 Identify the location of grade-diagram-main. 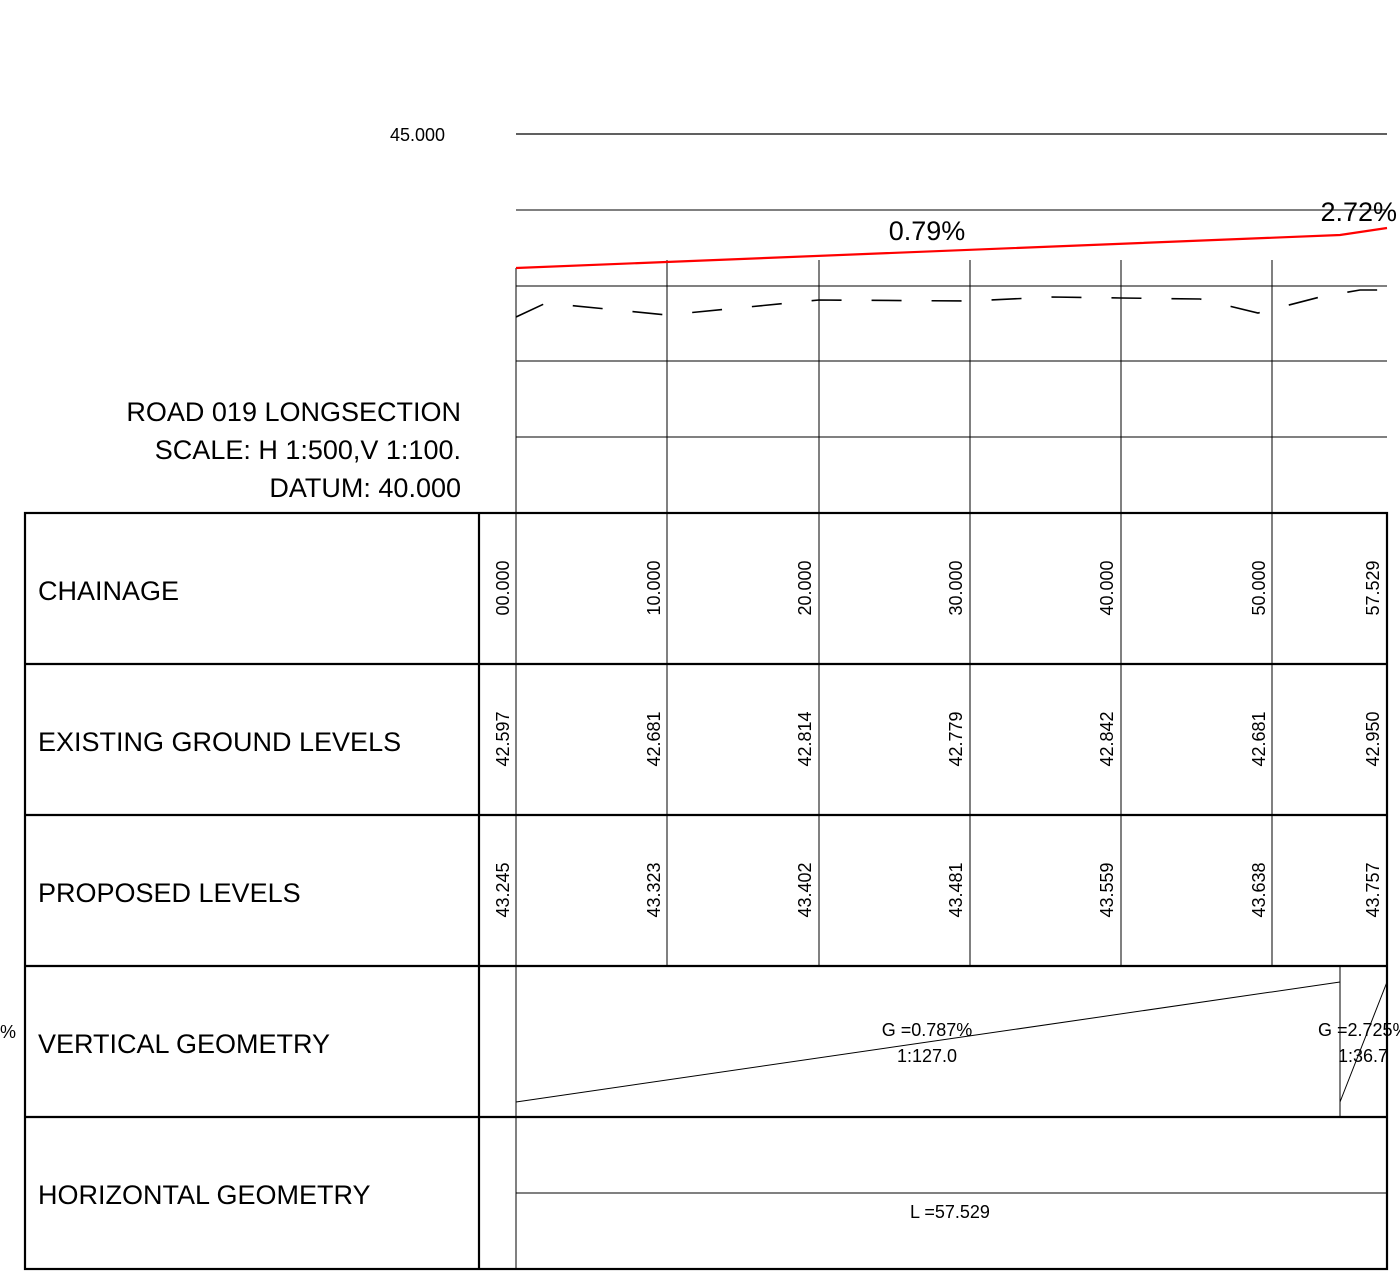
(928, 1042).